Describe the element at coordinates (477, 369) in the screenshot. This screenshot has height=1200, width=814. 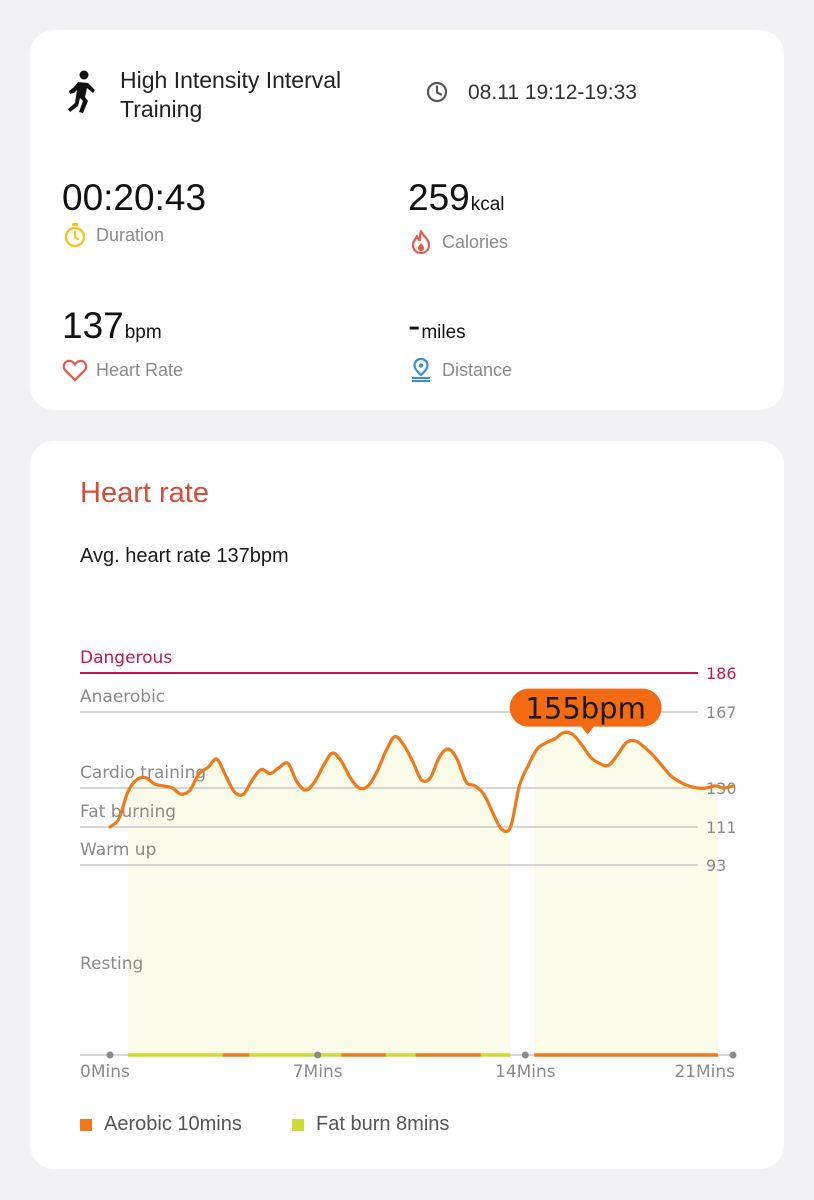
I see `distance-label: Distance` at that location.